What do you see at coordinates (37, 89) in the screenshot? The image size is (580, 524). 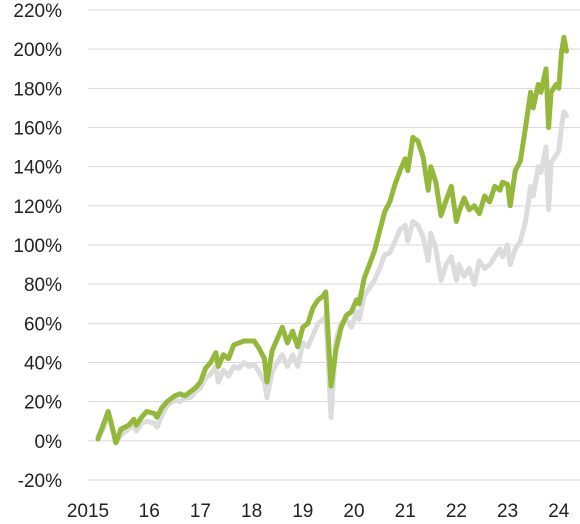 I see `y-tick-label: 180%` at bounding box center [37, 89].